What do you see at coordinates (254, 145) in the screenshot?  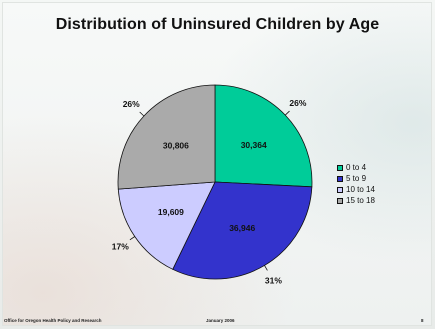 I see `slice-value-label: 30,364` at bounding box center [254, 145].